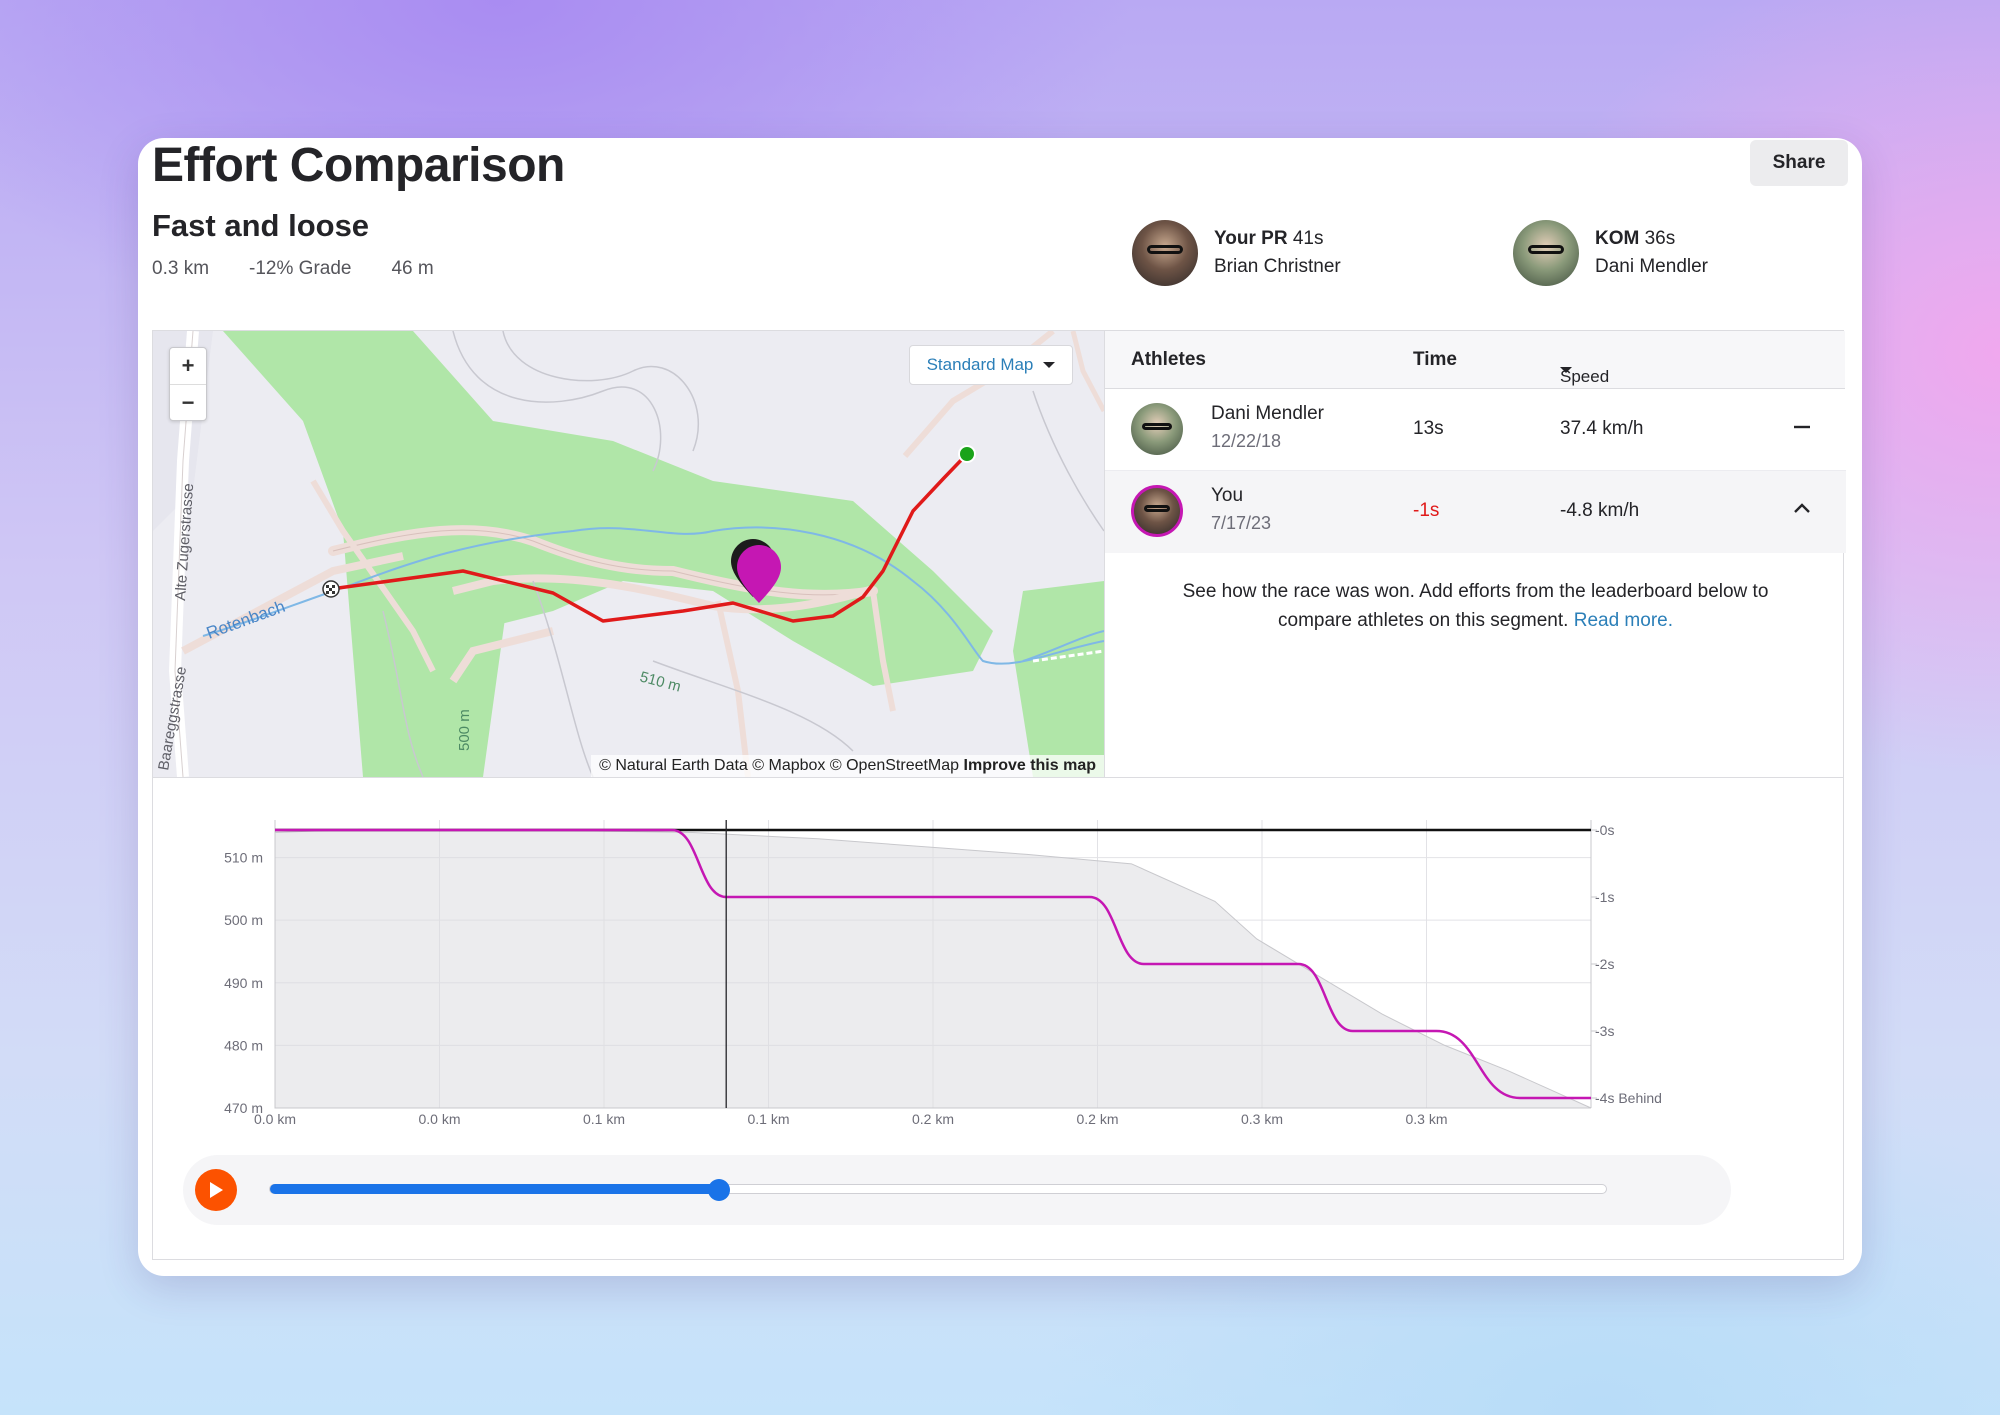 The image size is (2000, 1415). What do you see at coordinates (1251, 238) in the screenshot?
I see `pr-label: Your PR` at bounding box center [1251, 238].